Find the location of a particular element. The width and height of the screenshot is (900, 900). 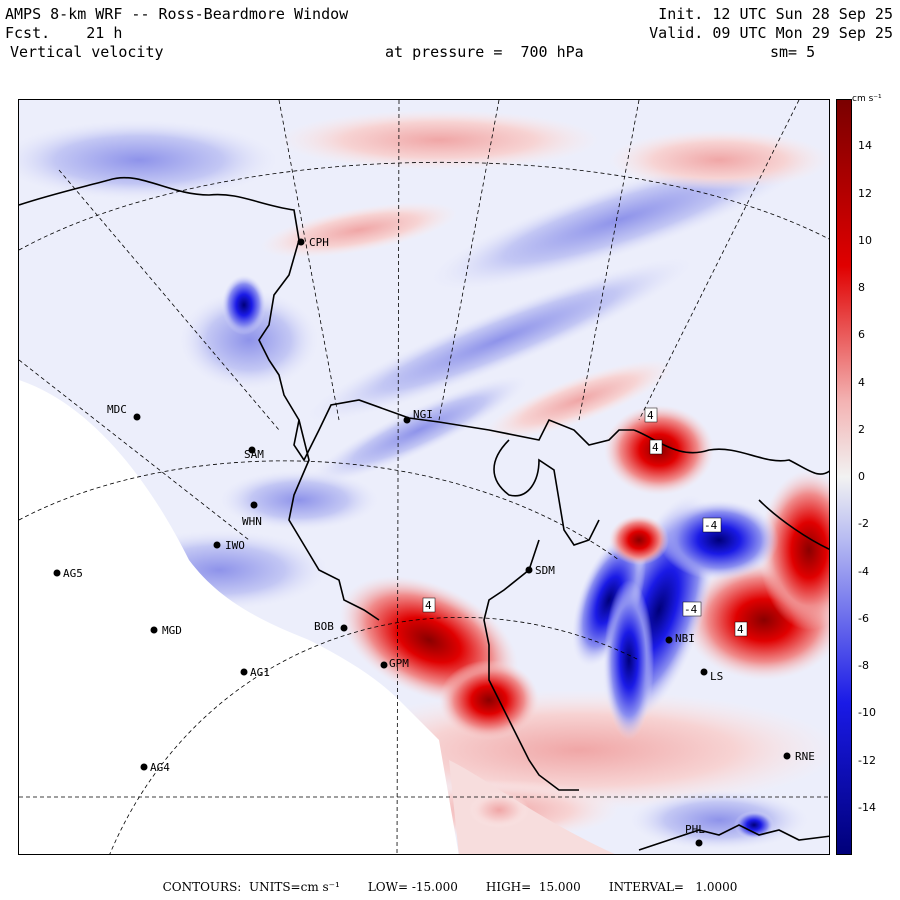

init-time: Init. 12 UTC Sun 28 Sep 25 is located at coordinates (775, 14).